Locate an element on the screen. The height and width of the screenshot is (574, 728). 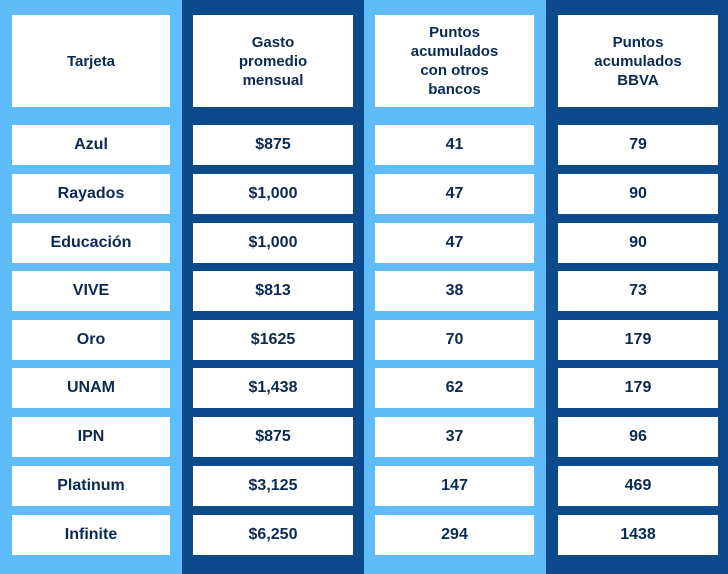
cell-points-bbva: 469 is located at coordinates (638, 486).